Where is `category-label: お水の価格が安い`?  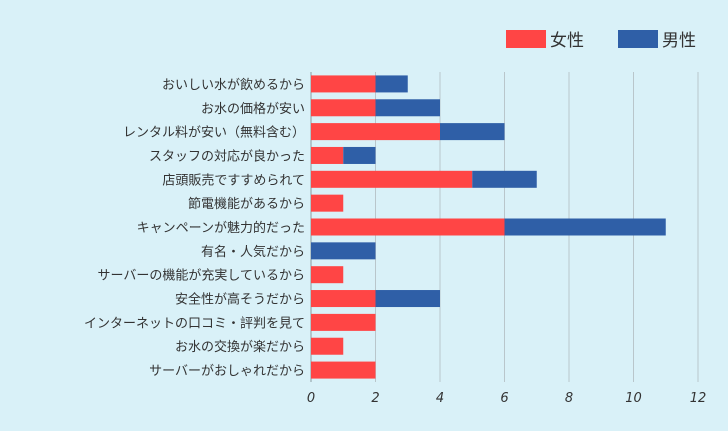 category-label: お水の価格が安い is located at coordinates (253, 109).